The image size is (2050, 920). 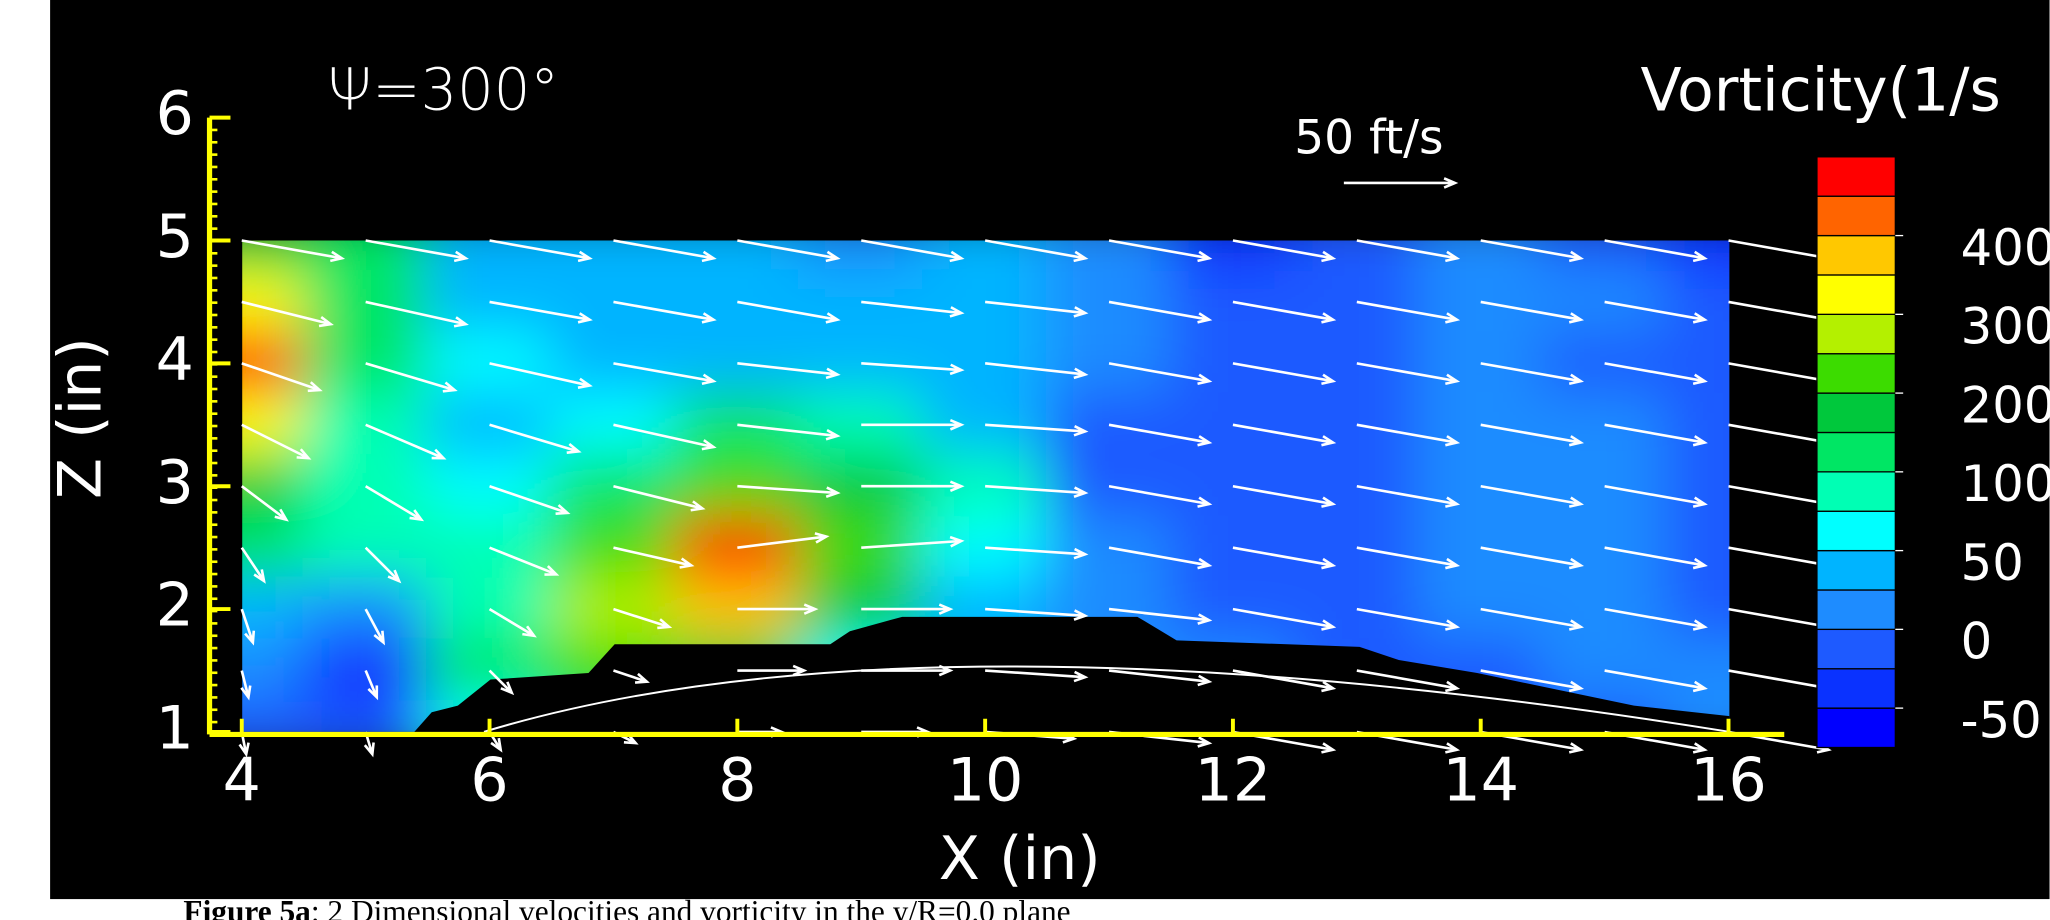 I want to click on y-tick-label: 1, so click(x=175, y=729).